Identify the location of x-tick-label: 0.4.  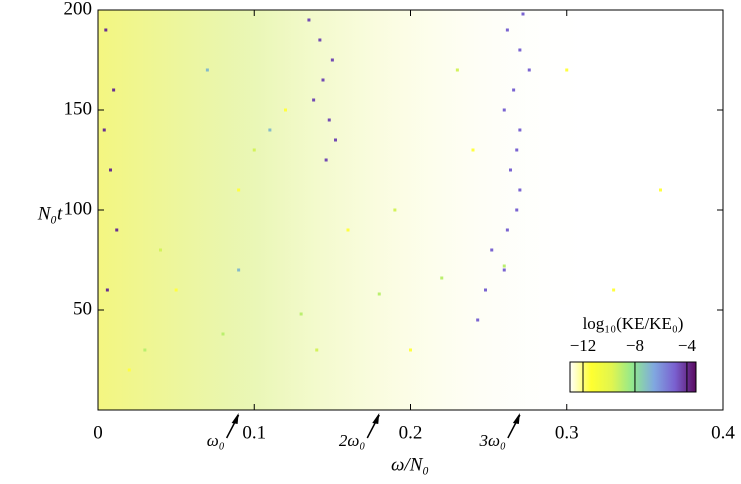
(723, 432).